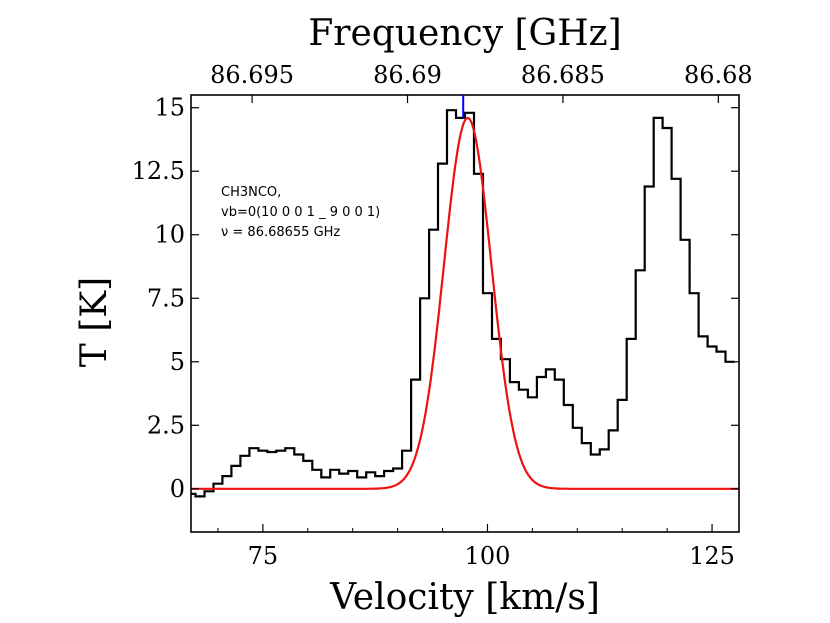 Image resolution: width=830 pixels, height=623 pixels. Describe the element at coordinates (158, 171) in the screenshot. I see `y-tick-label: 12.5` at that location.